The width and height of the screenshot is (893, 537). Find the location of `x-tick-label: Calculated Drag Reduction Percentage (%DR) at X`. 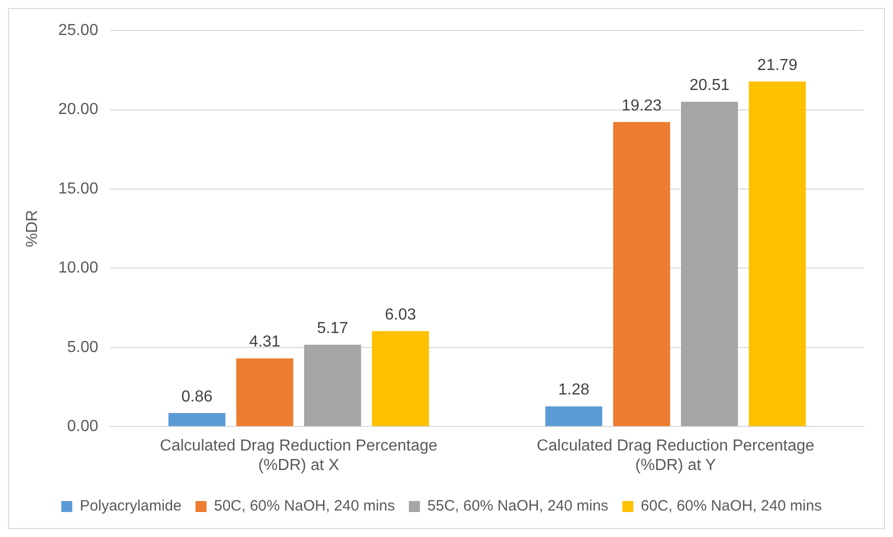

x-tick-label: Calculated Drag Reduction Percentage (%DR) at X is located at coordinates (299, 456).